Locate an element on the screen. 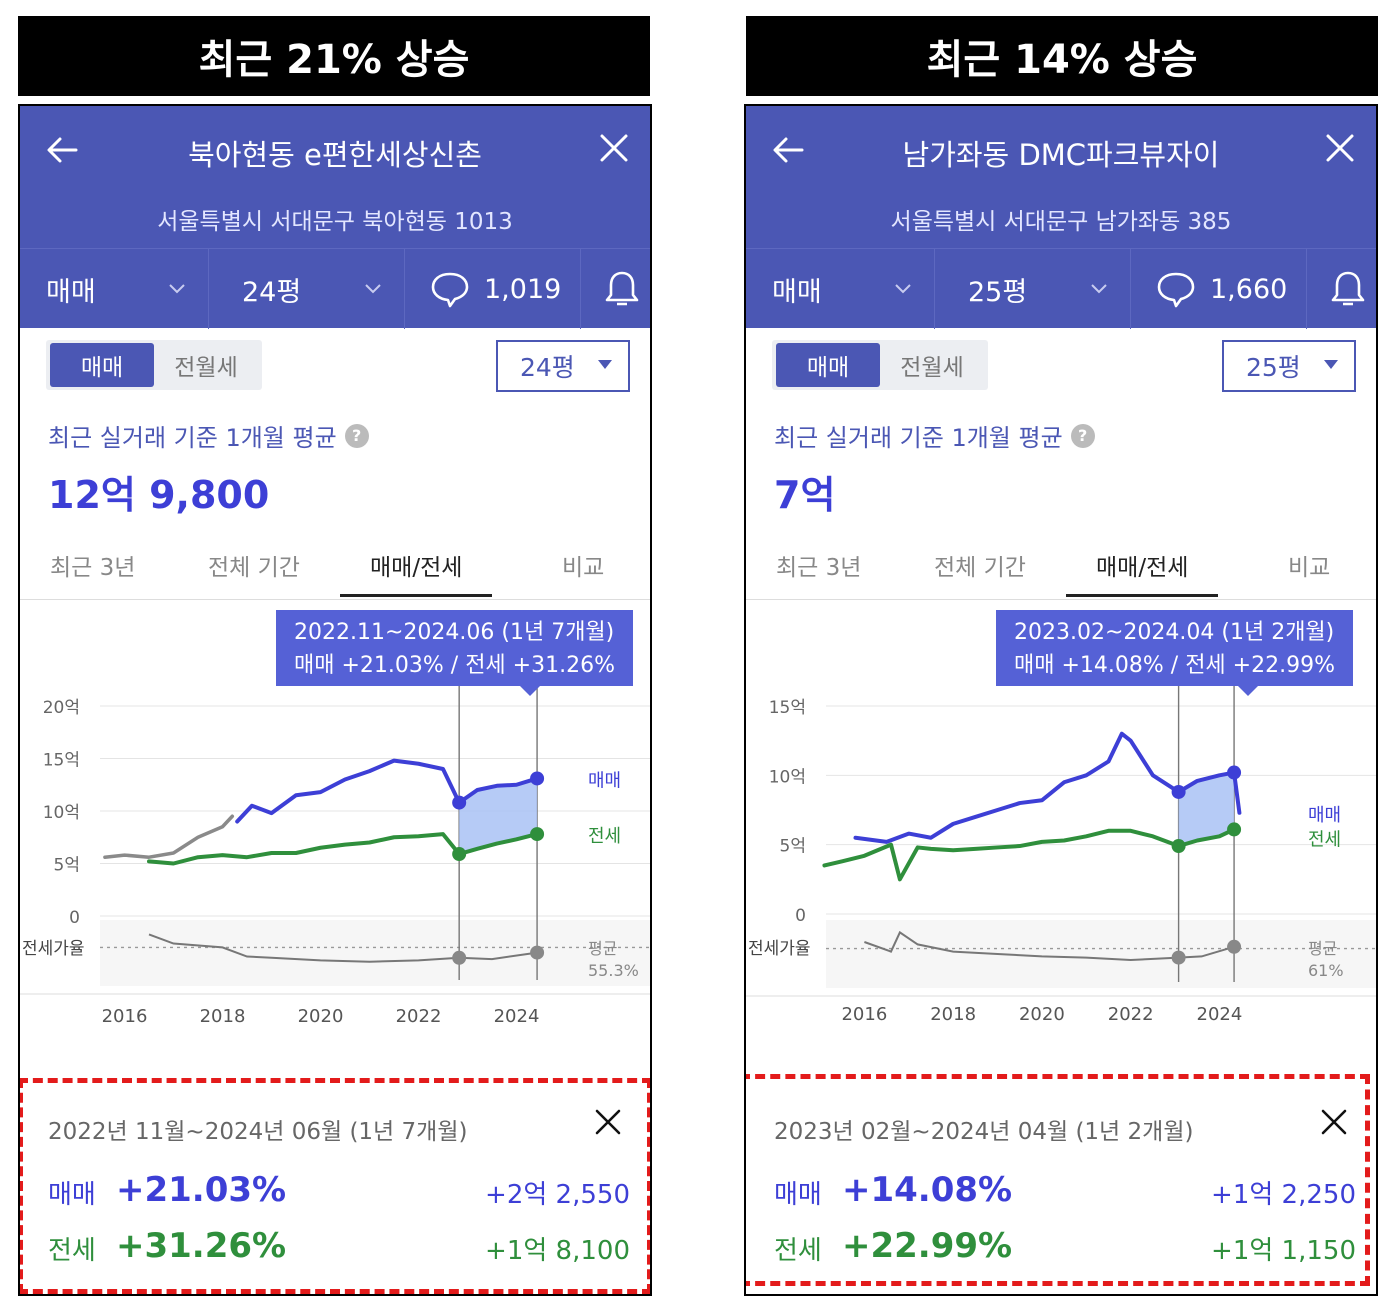 Image resolution: width=1400 pixels, height=1309 pixels. address-text: 서울특별시 서대문구 남가좌동 385 is located at coordinates (1061, 222).